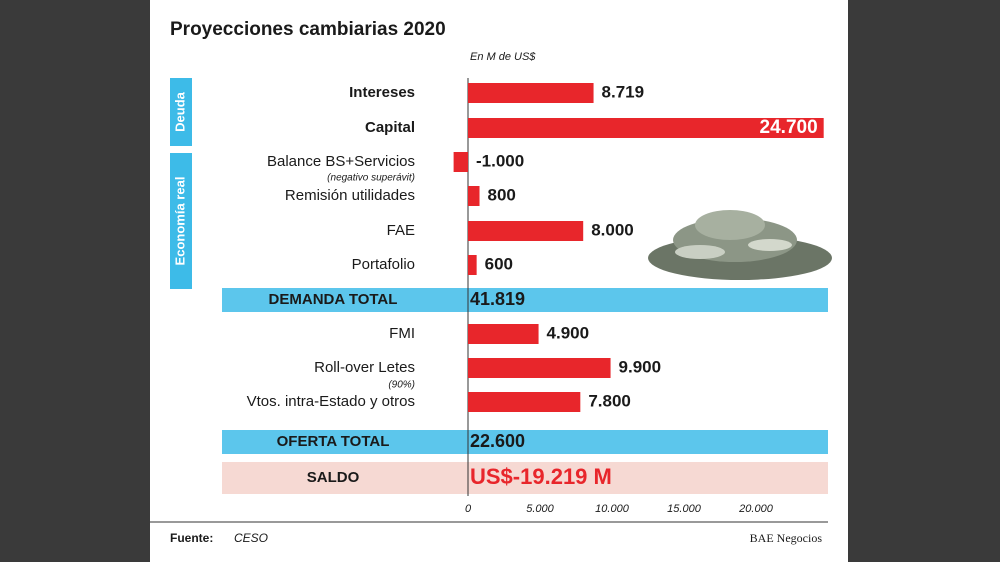 Image resolution: width=1000 pixels, height=562 pixels. Describe the element at coordinates (756, 509) in the screenshot. I see `x-tick-label: 20.000` at that location.